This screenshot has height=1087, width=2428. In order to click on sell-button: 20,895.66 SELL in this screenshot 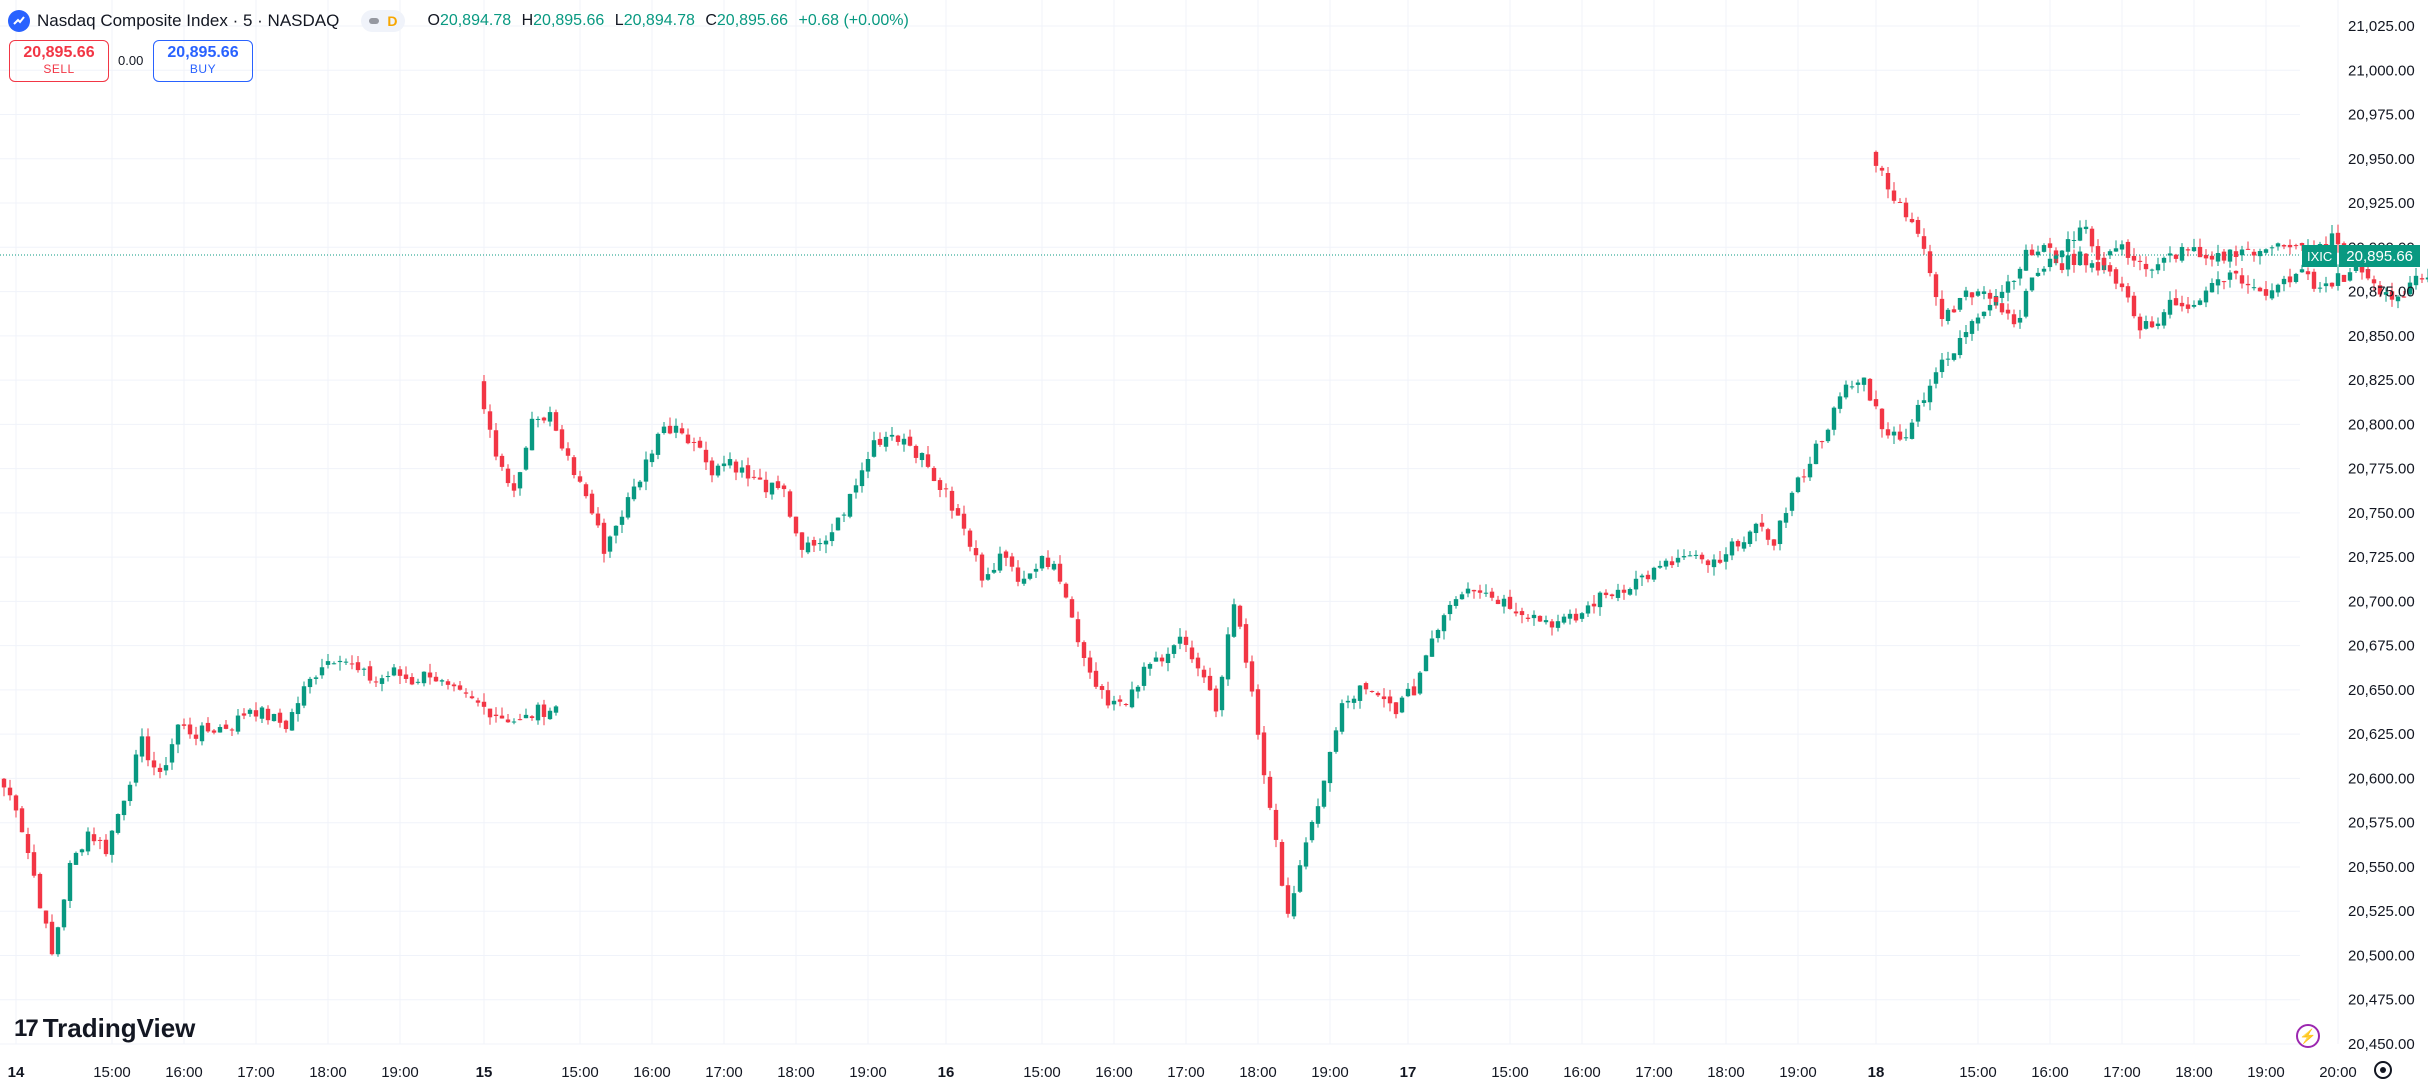, I will do `click(59, 61)`.